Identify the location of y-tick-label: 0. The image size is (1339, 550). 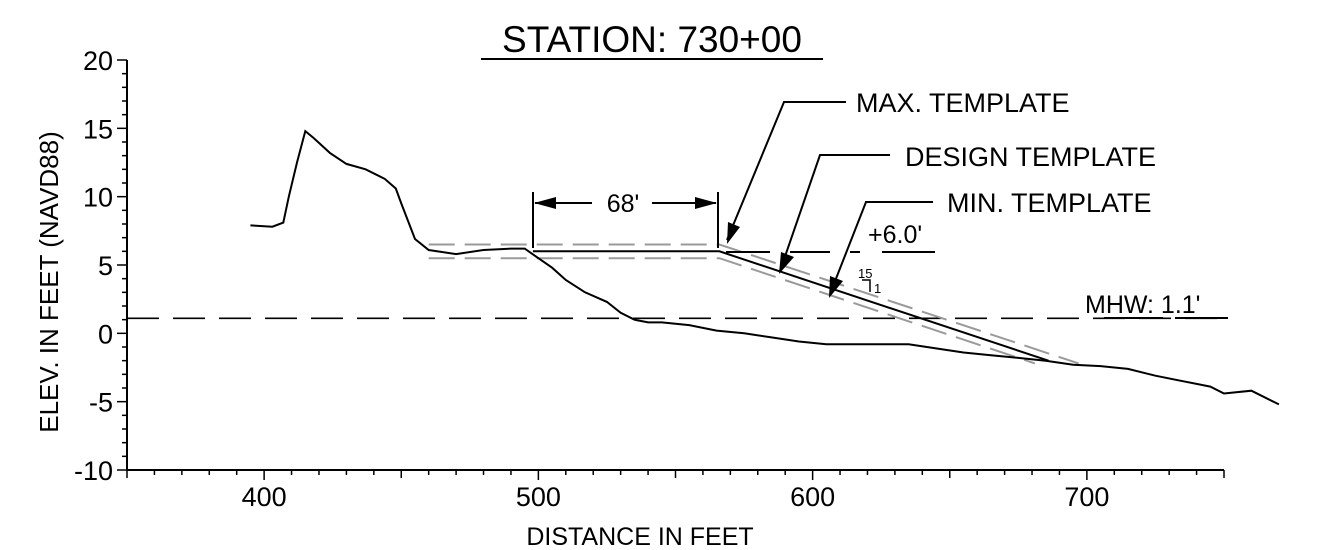
(105, 334).